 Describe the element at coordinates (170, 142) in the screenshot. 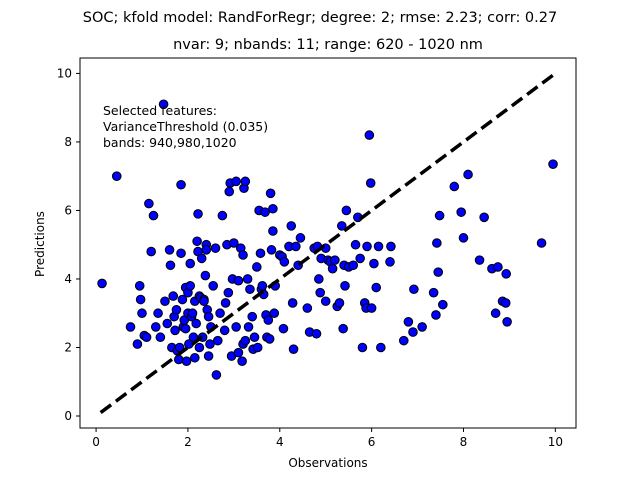

I see `annotation-line-3: bands: 940,980,1020` at that location.